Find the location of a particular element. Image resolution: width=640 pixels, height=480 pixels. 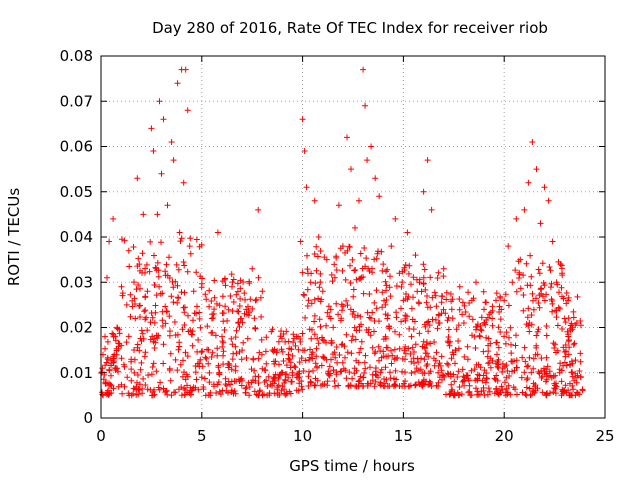

y-tick-label: 0.01 is located at coordinates (76, 373).